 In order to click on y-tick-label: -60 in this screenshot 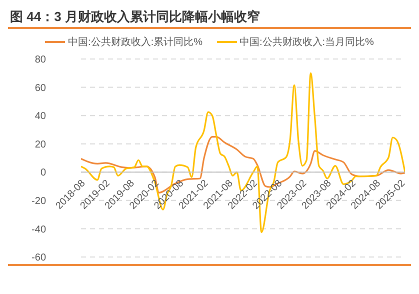, I will do `click(39, 258)`.